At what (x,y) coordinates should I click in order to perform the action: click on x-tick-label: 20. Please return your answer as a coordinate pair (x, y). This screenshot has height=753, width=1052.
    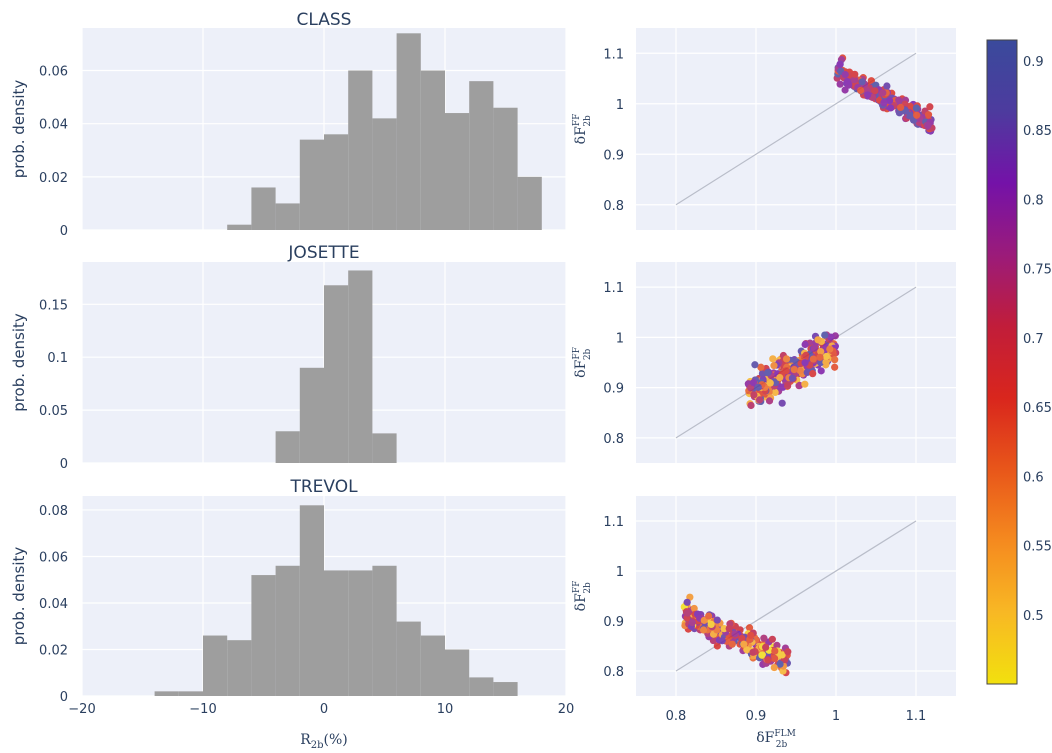
    Looking at the image, I should click on (566, 709).